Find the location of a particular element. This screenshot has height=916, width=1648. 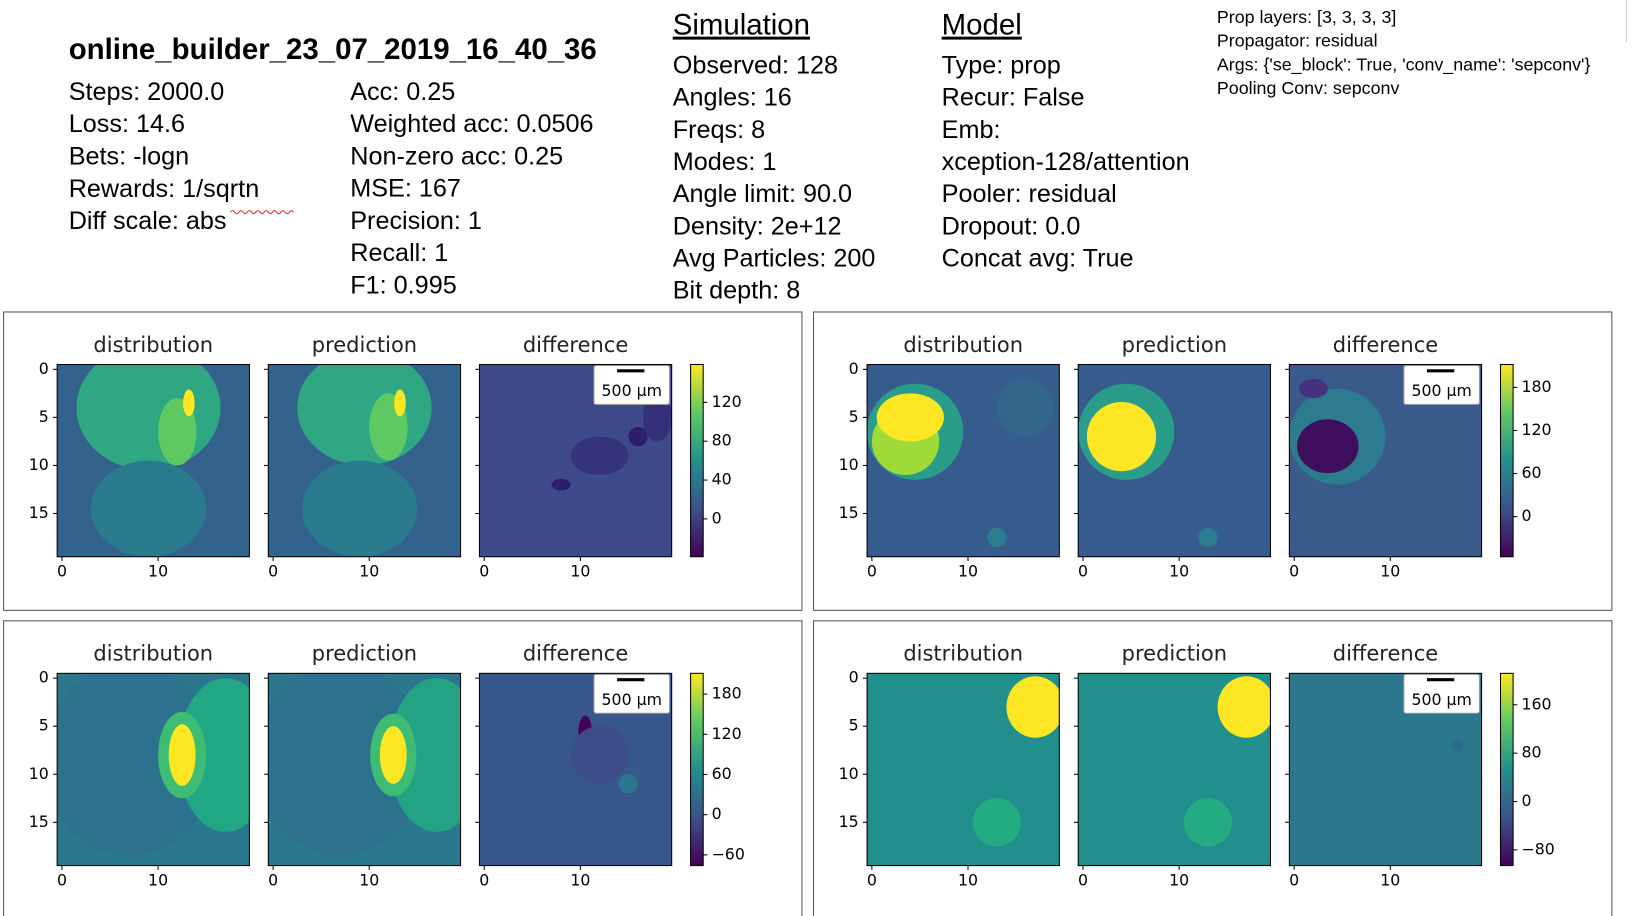

simulation-item: Observed: 128 is located at coordinates (755, 66).